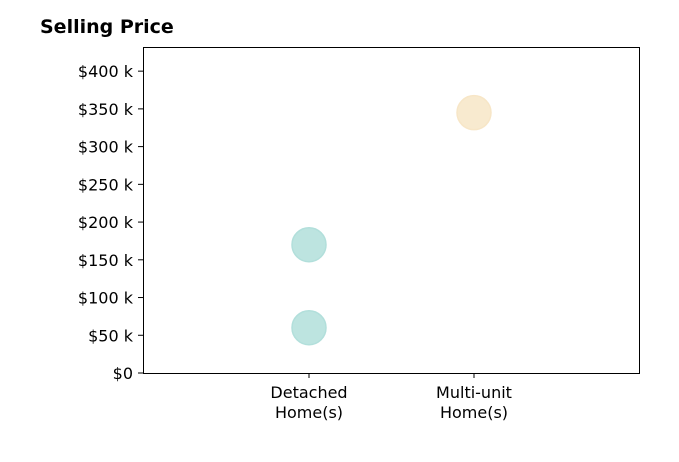 This screenshot has height=462, width=679. What do you see at coordinates (391, 397) in the screenshot?
I see `x-axis: Detached Home(s) Multi-unit Home(s)` at bounding box center [391, 397].